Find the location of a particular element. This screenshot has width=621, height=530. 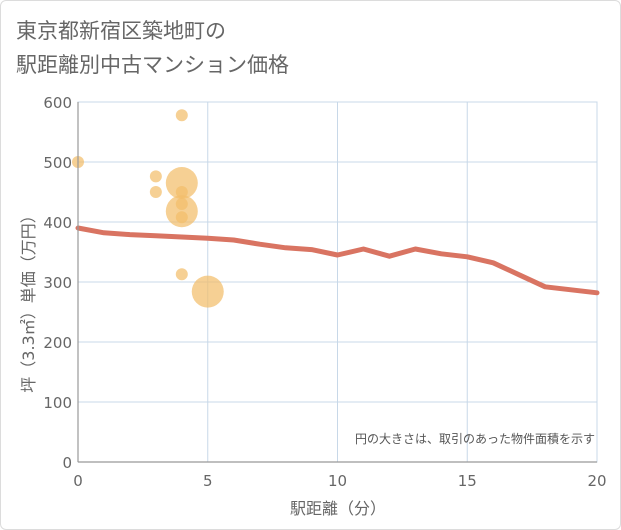

trend-series is located at coordinates (337, 260).